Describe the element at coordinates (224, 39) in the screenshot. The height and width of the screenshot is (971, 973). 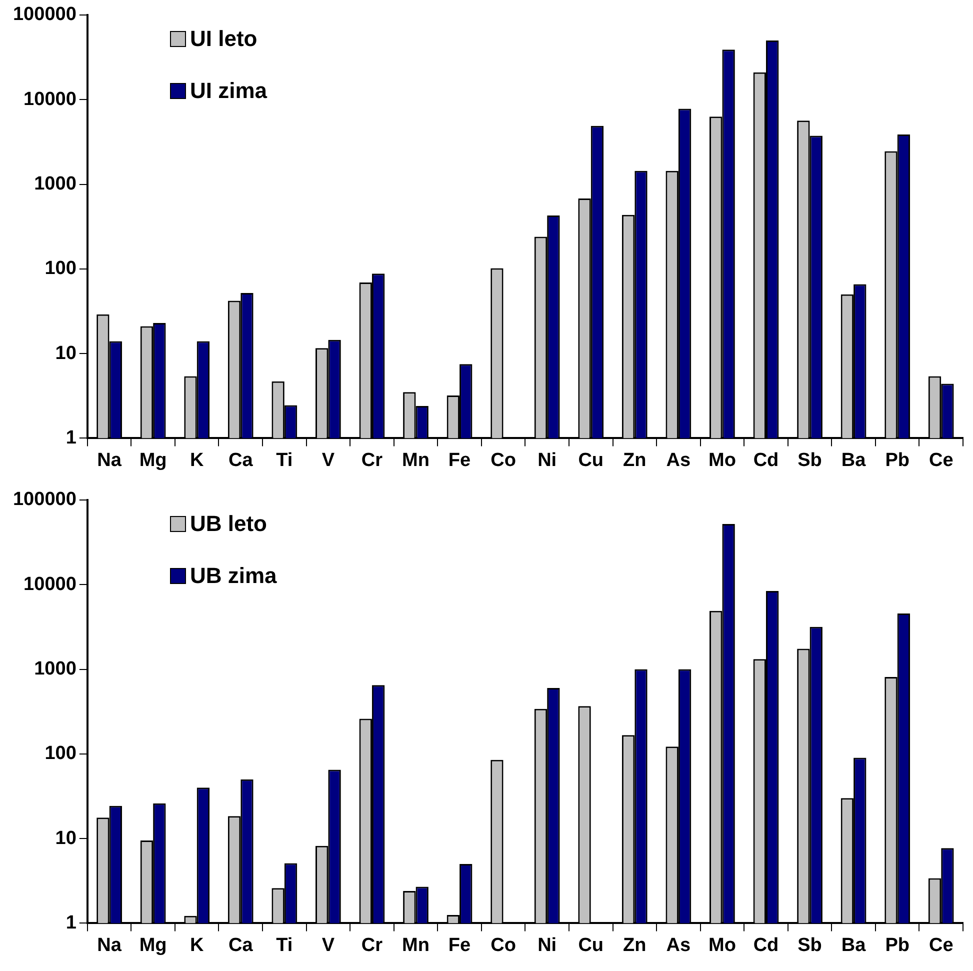
I see `legend-label: UI leto` at that location.